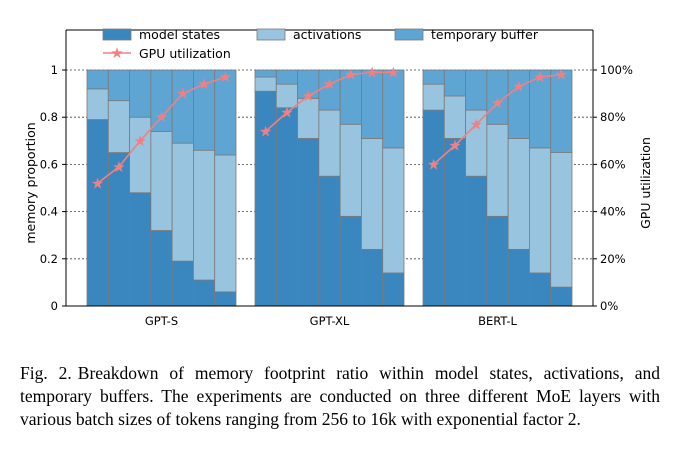 Image resolution: width=676 pixels, height=460 pixels. I want to click on legend-label: activations, so click(327, 34).